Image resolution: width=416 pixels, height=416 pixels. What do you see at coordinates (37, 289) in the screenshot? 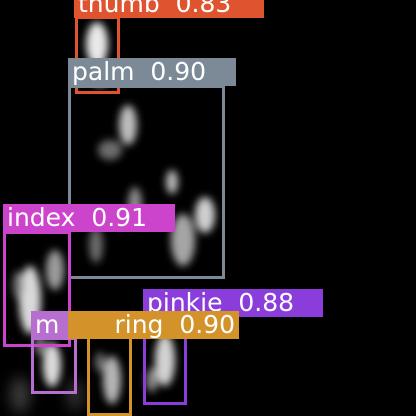
I see `index-bounding-box` at bounding box center [37, 289].